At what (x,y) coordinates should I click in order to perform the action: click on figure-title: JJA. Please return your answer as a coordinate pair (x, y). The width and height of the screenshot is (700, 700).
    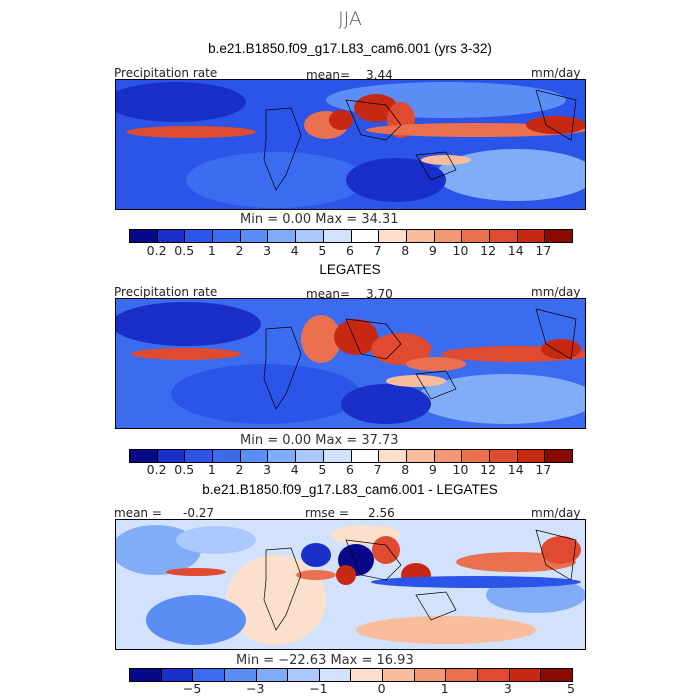
    Looking at the image, I should click on (350, 19).